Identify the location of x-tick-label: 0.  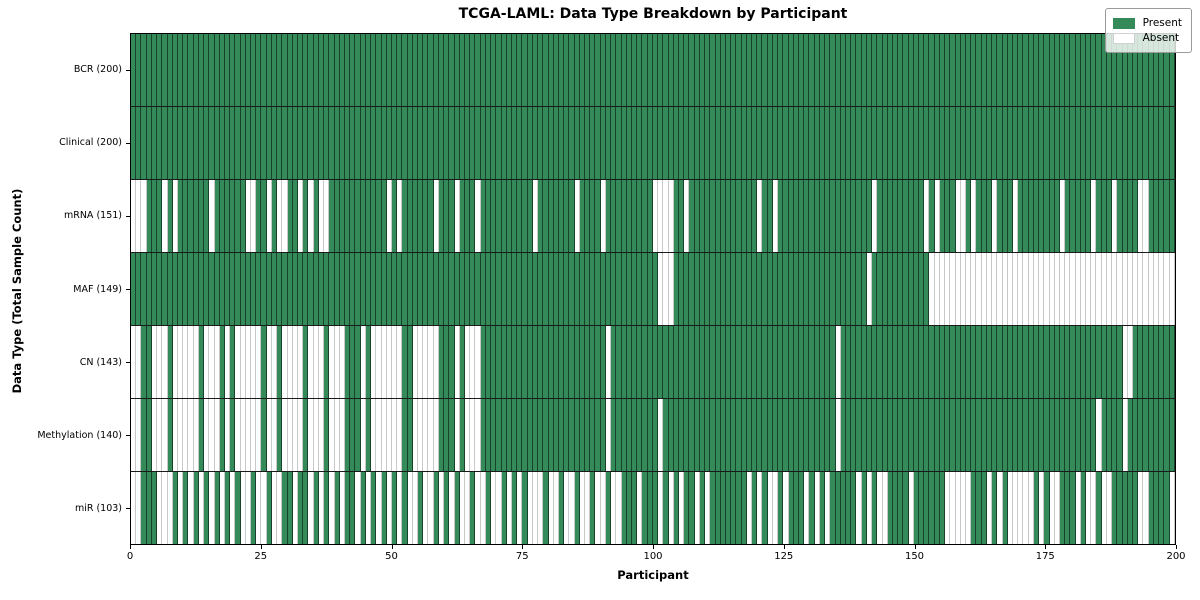
(130, 556).